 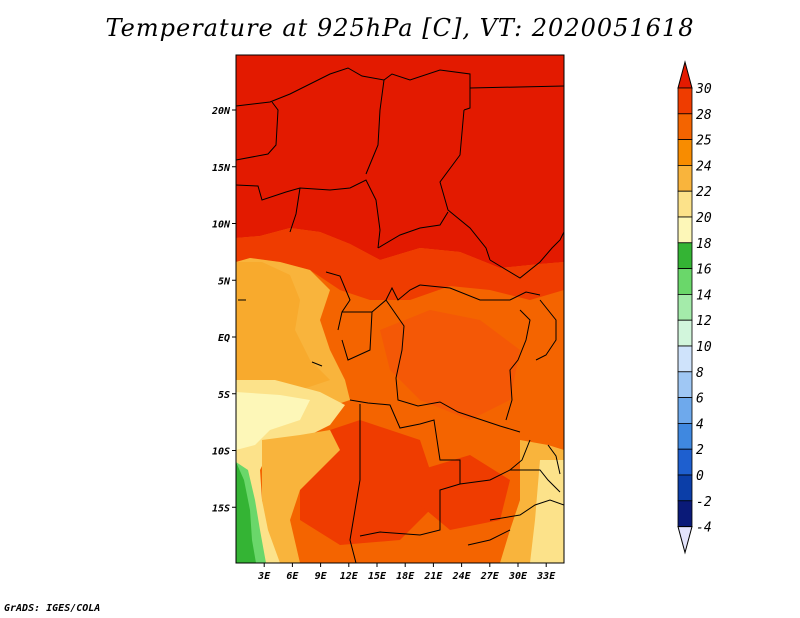 I want to click on lon-tick-label: 18E, so click(x=405, y=576).